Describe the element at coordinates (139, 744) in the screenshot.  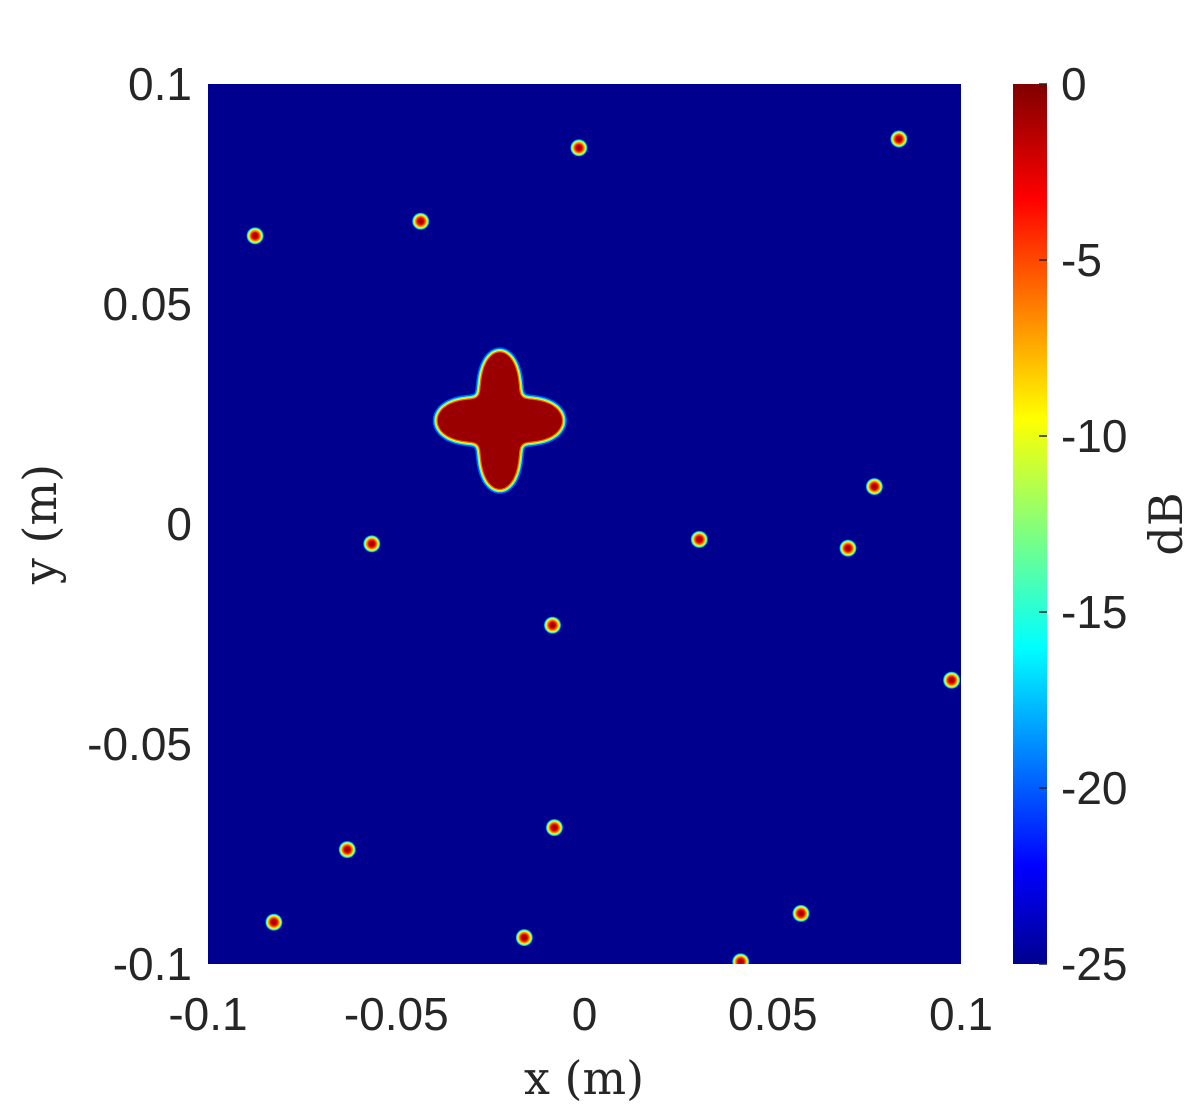
I see `y-tick-label-3: -0.05` at that location.